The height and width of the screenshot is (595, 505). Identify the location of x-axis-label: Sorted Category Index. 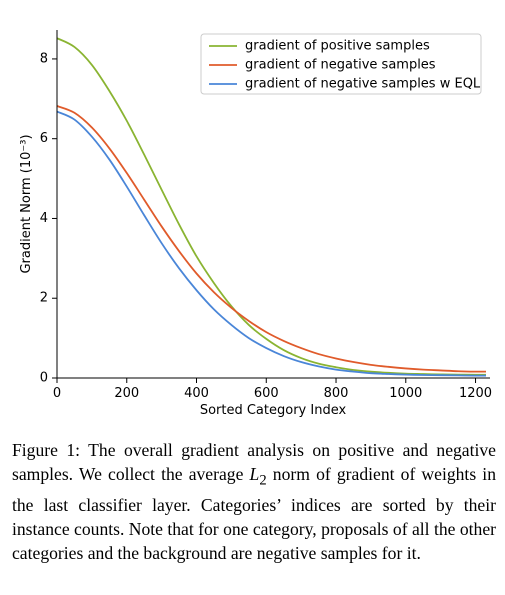
(273, 410).